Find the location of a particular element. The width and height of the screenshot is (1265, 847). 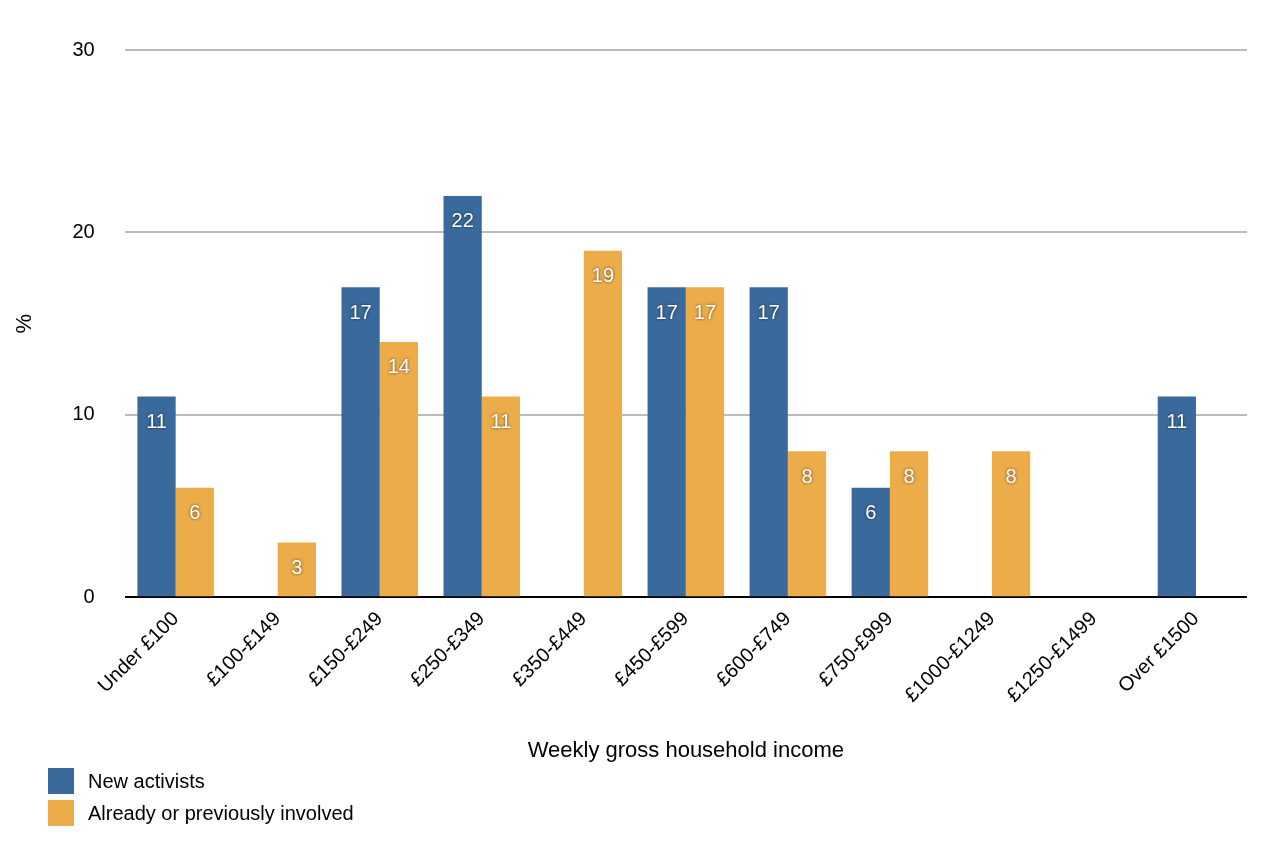

legend-label: New activists is located at coordinates (146, 781).